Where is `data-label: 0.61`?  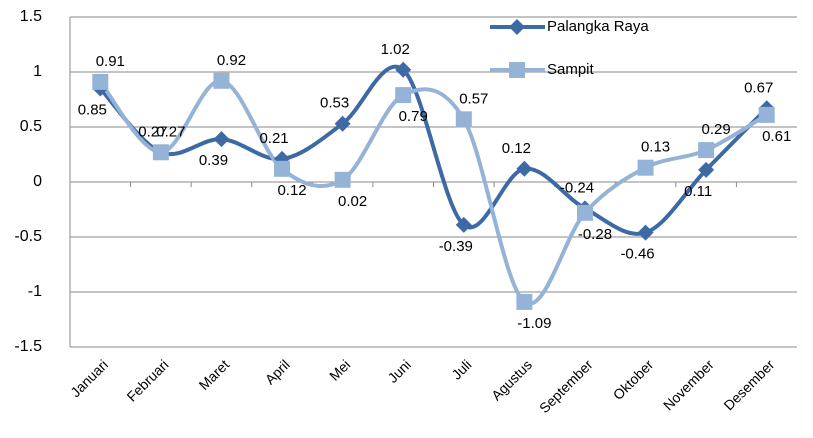
data-label: 0.61 is located at coordinates (776, 136).